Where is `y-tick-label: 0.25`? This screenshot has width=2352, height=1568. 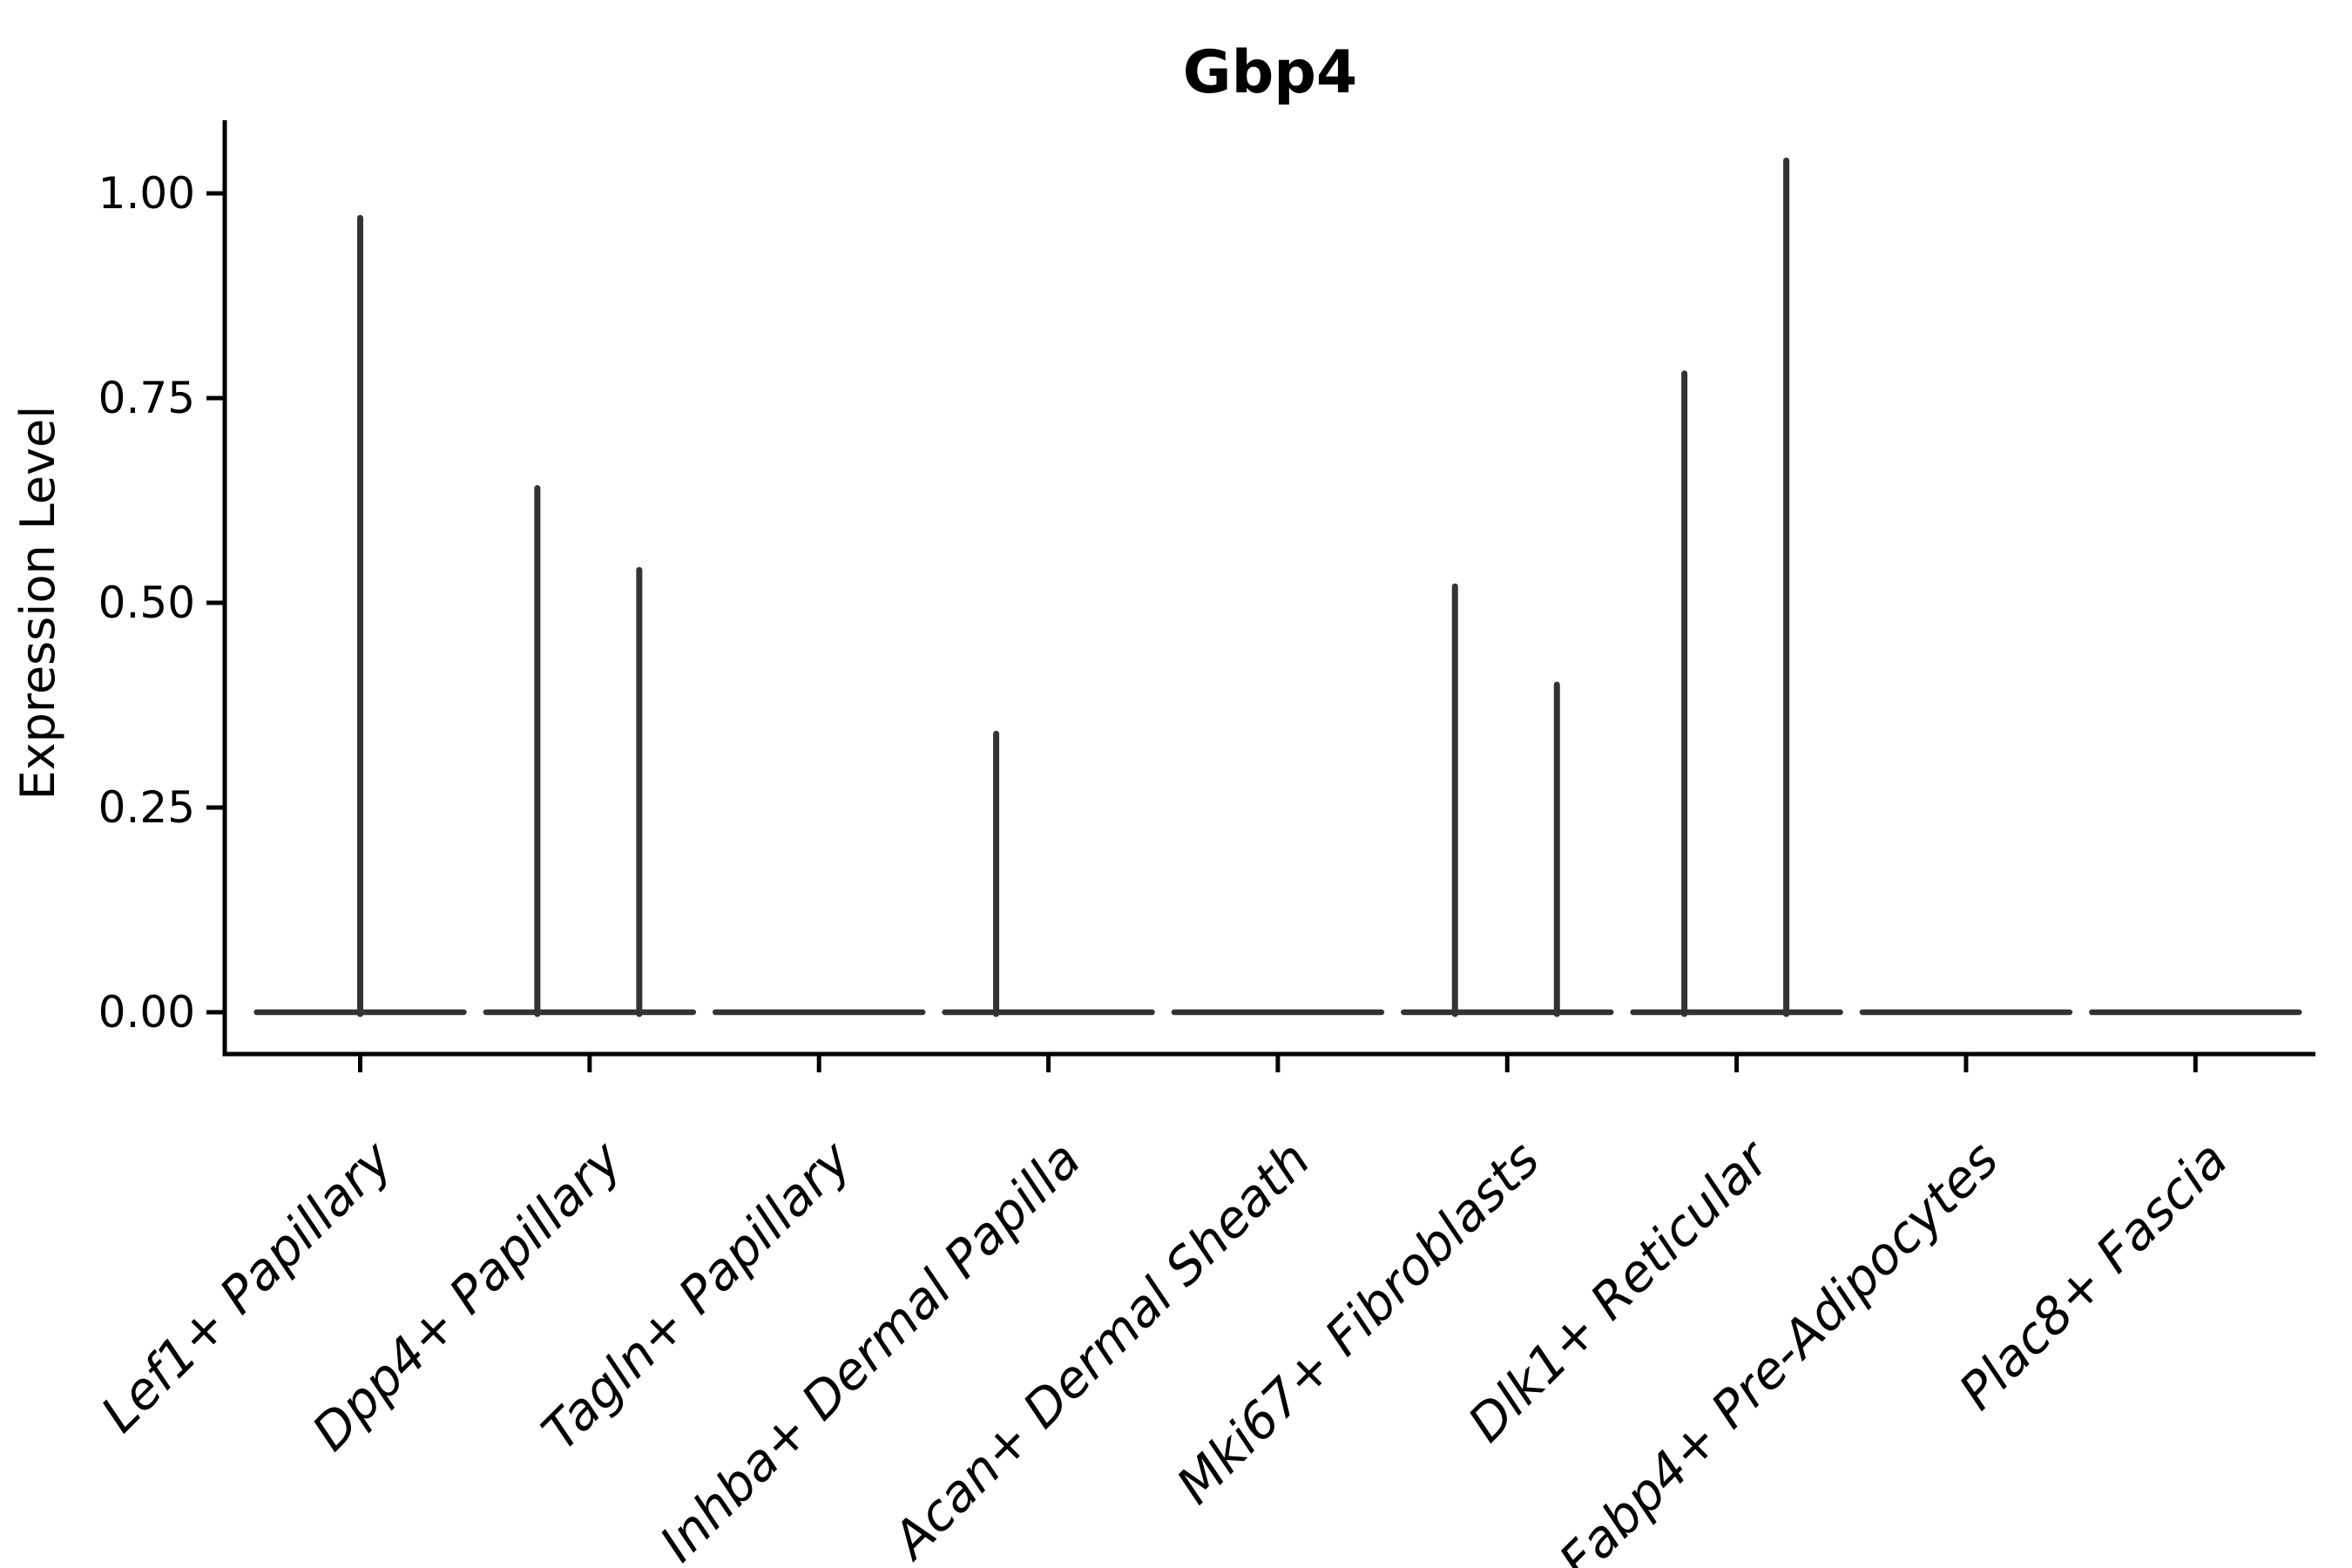
y-tick-label: 0.25 is located at coordinates (146, 807).